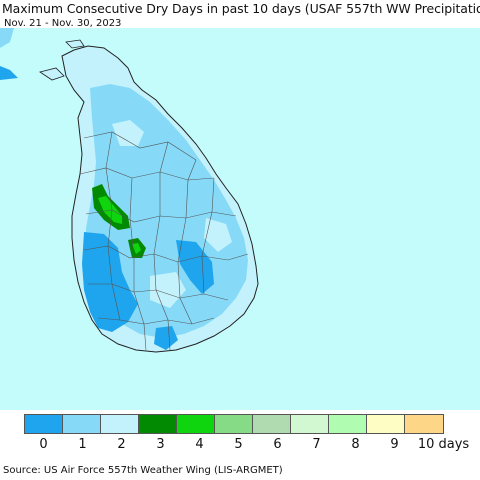 This screenshot has height=480, width=480. I want to click on legend-label: 8, so click(355, 444).